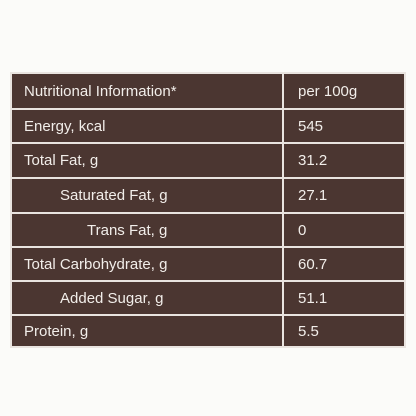 This screenshot has width=416, height=416. I want to click on header-row: Nutritional Information* per 100g, so click(208, 92).